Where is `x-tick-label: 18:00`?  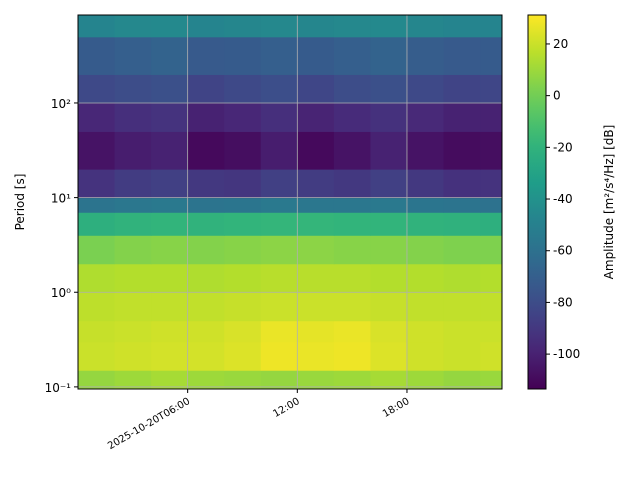 x-tick-label: 18:00 is located at coordinates (396, 408).